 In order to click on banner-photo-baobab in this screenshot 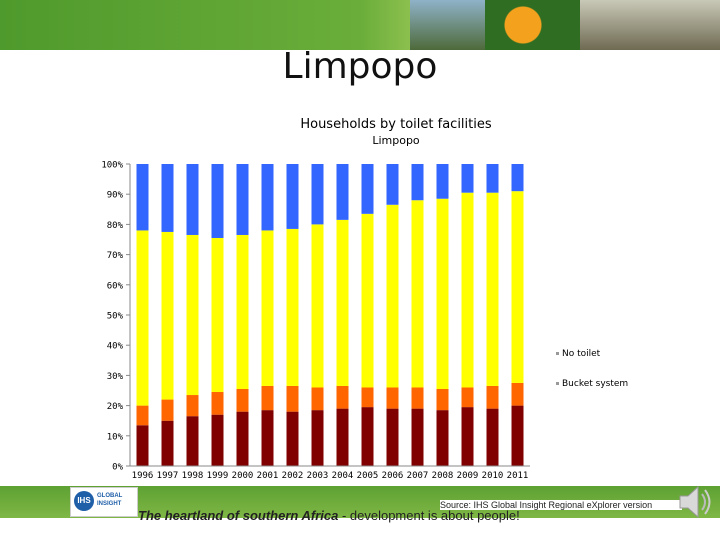, I will do `click(650, 25)`.